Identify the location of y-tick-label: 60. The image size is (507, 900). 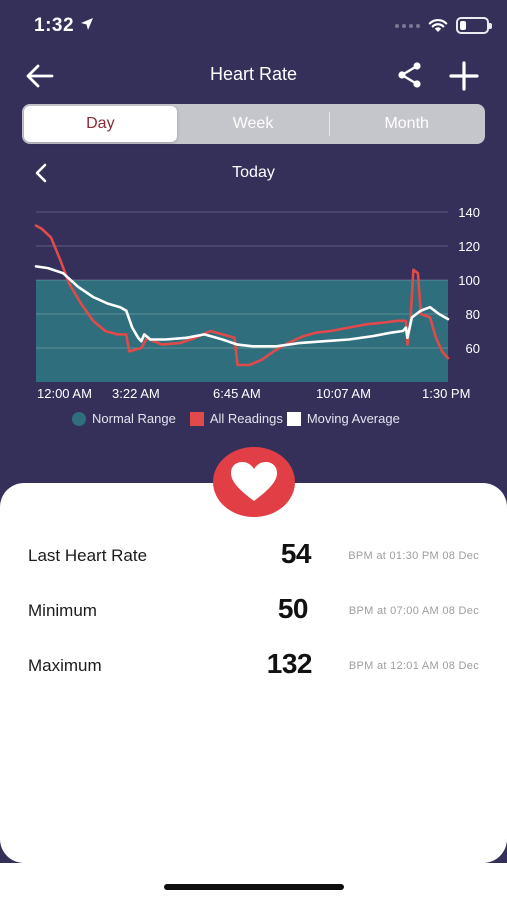
(473, 348).